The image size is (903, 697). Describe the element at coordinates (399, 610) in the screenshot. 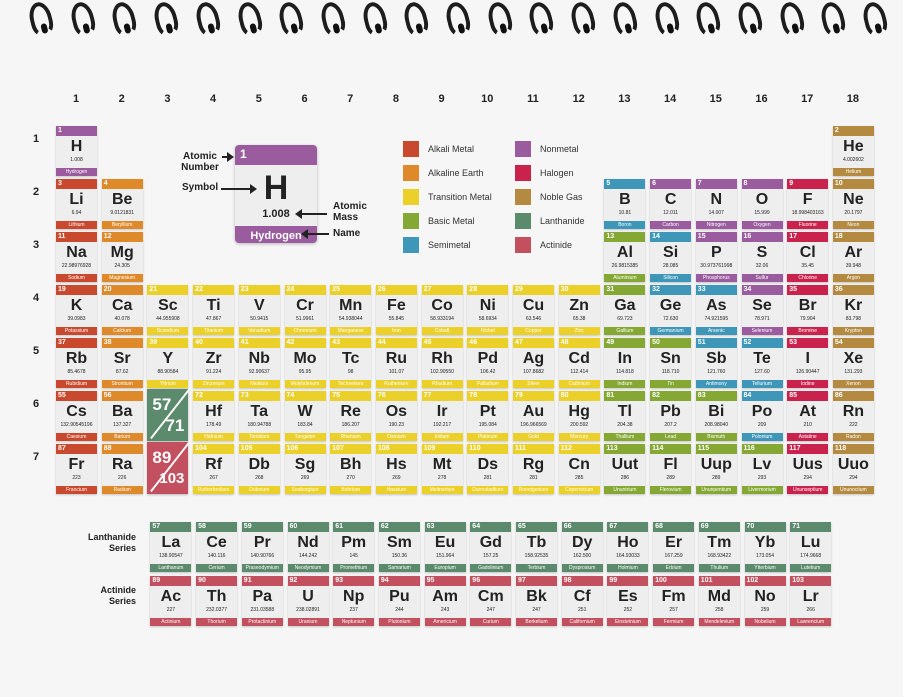

I see `atomic-mass: 244` at that location.